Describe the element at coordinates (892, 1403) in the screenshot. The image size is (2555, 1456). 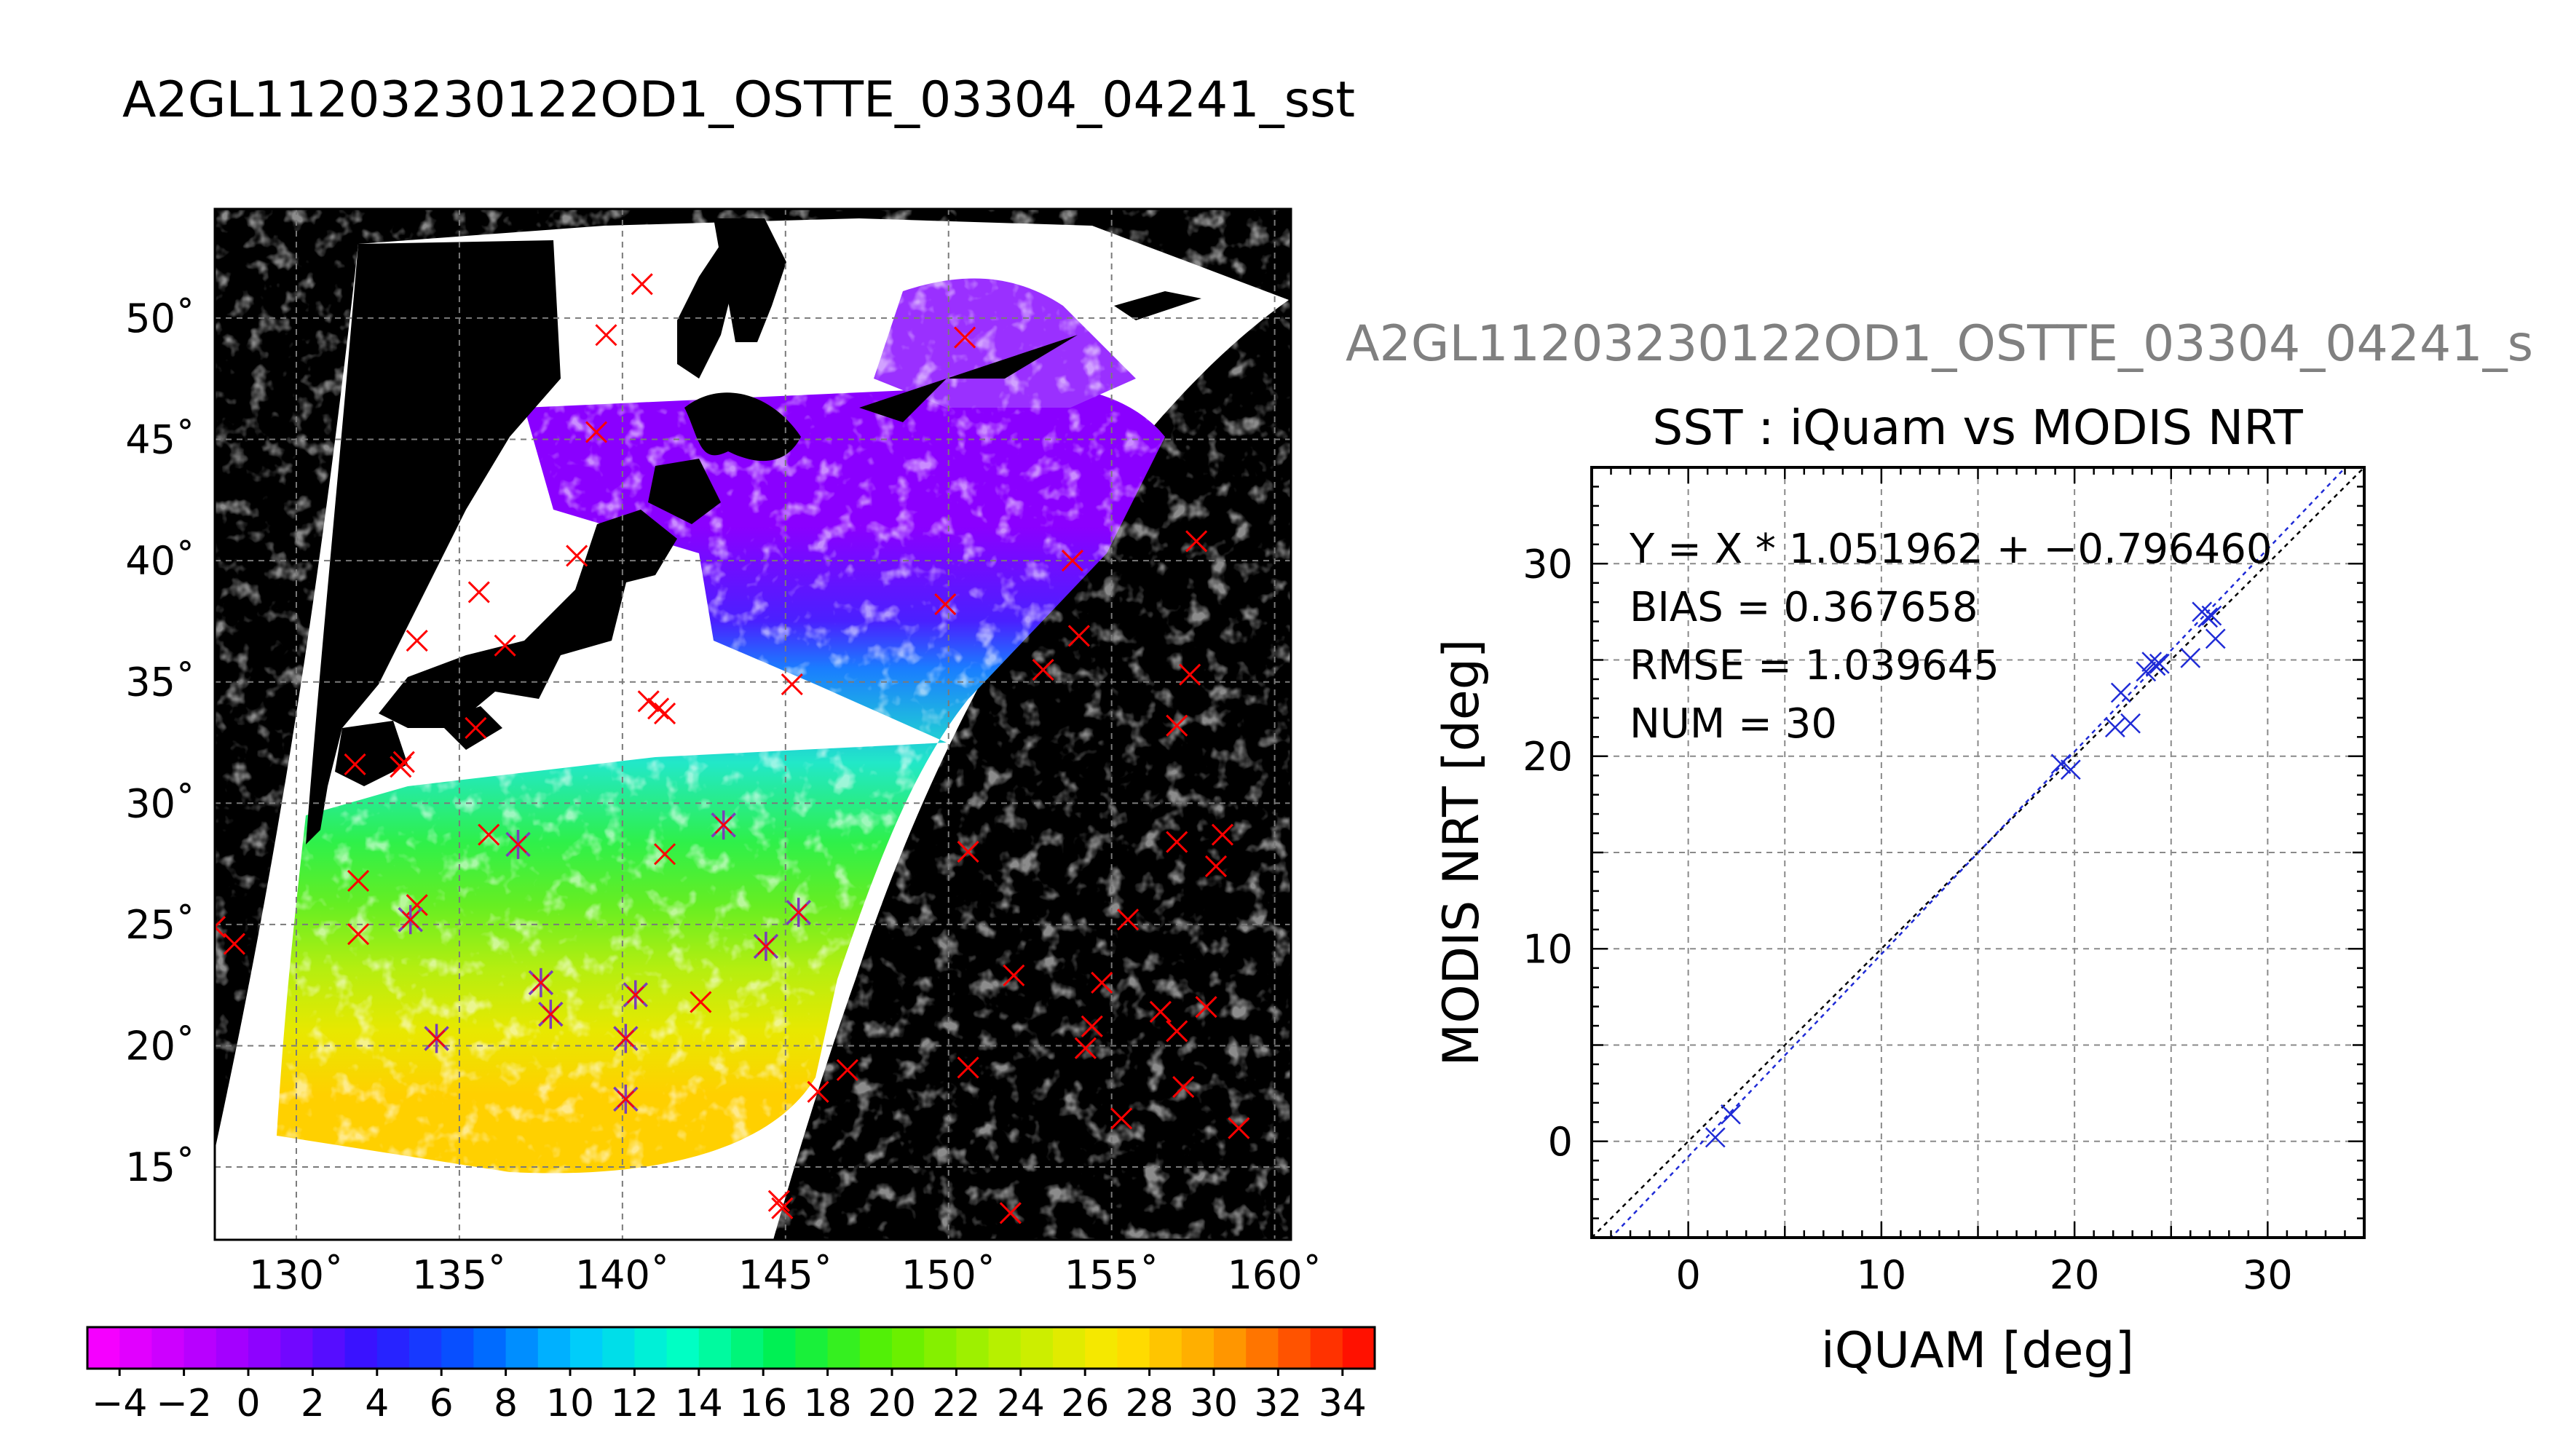
I see `colorbar-tick-label: 20` at that location.